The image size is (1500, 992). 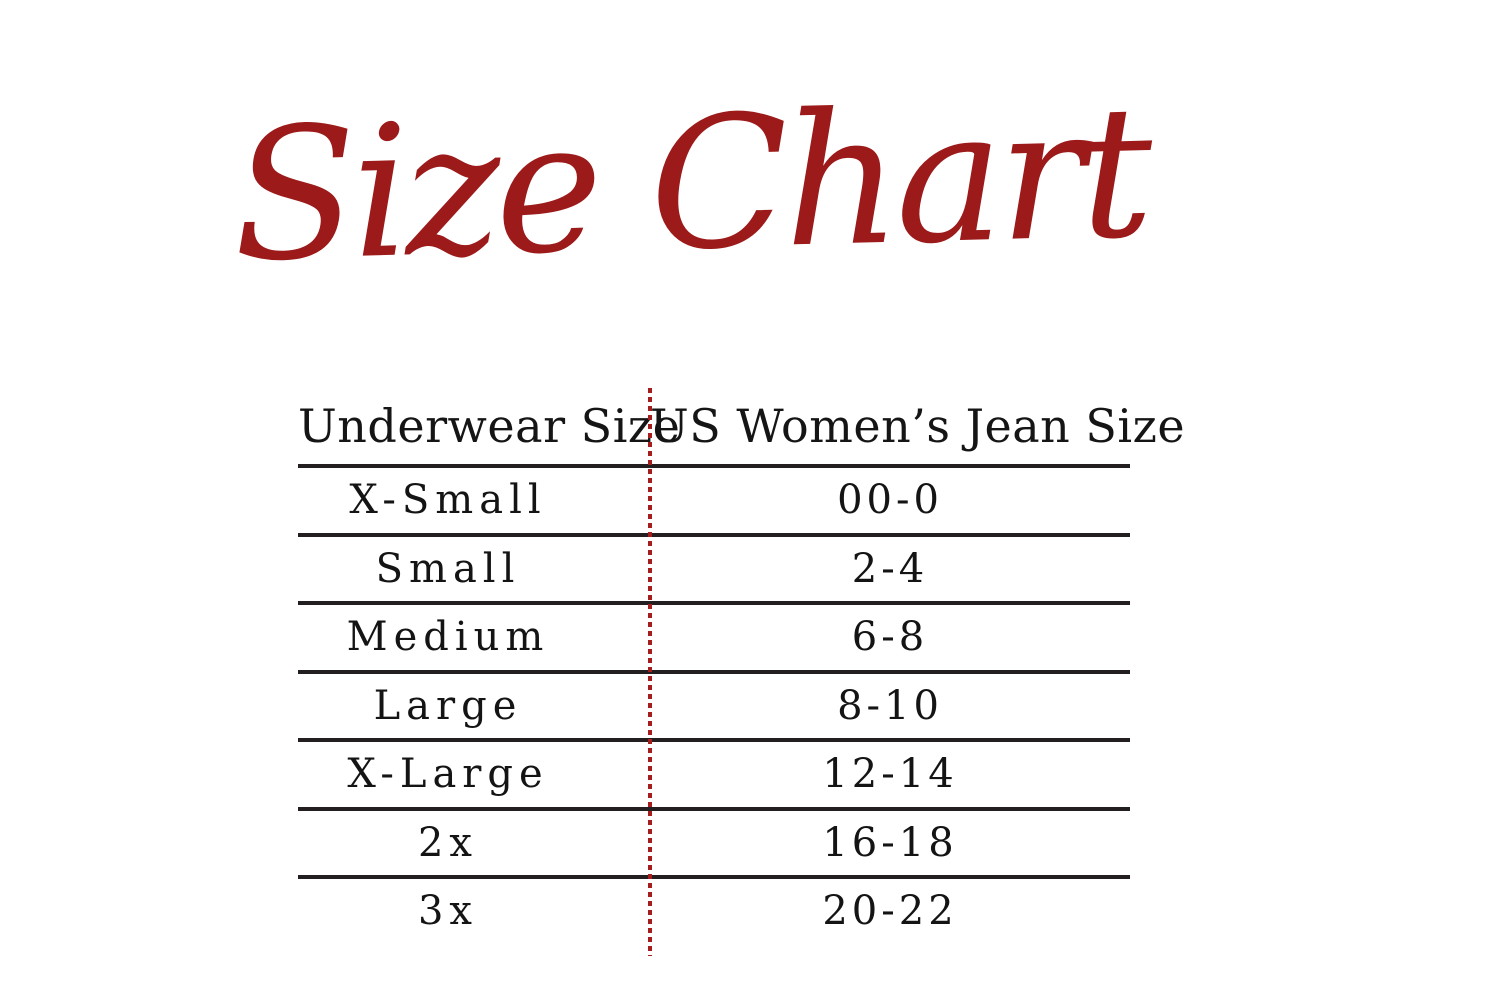 What do you see at coordinates (918, 426) in the screenshot?
I see `column-header-jean-size: US Women’s Jean Size` at bounding box center [918, 426].